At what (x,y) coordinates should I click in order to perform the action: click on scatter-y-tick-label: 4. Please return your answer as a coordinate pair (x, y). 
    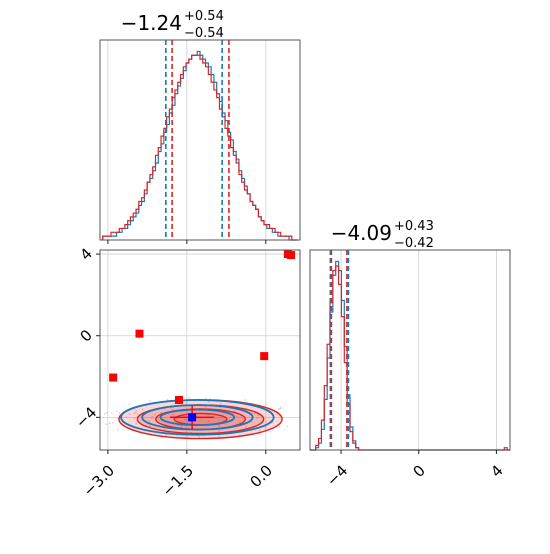
    Looking at the image, I should click on (85, 254).